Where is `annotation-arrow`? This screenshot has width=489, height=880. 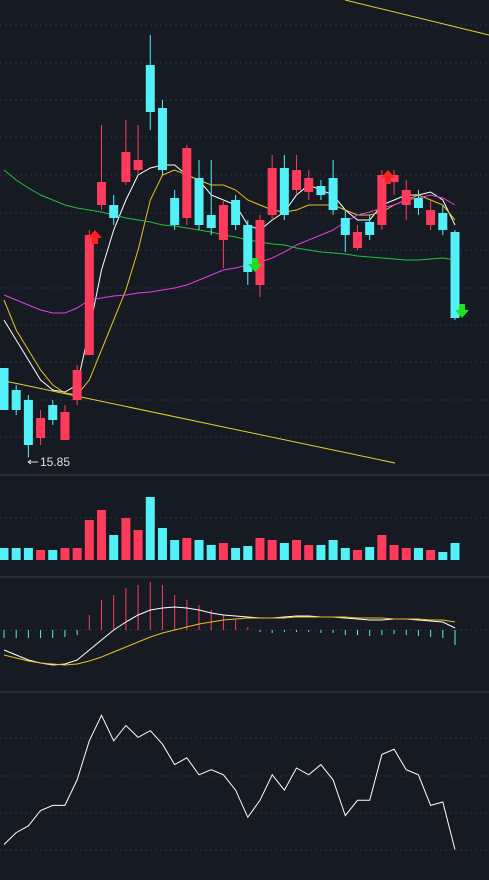 annotation-arrow is located at coordinates (32, 462).